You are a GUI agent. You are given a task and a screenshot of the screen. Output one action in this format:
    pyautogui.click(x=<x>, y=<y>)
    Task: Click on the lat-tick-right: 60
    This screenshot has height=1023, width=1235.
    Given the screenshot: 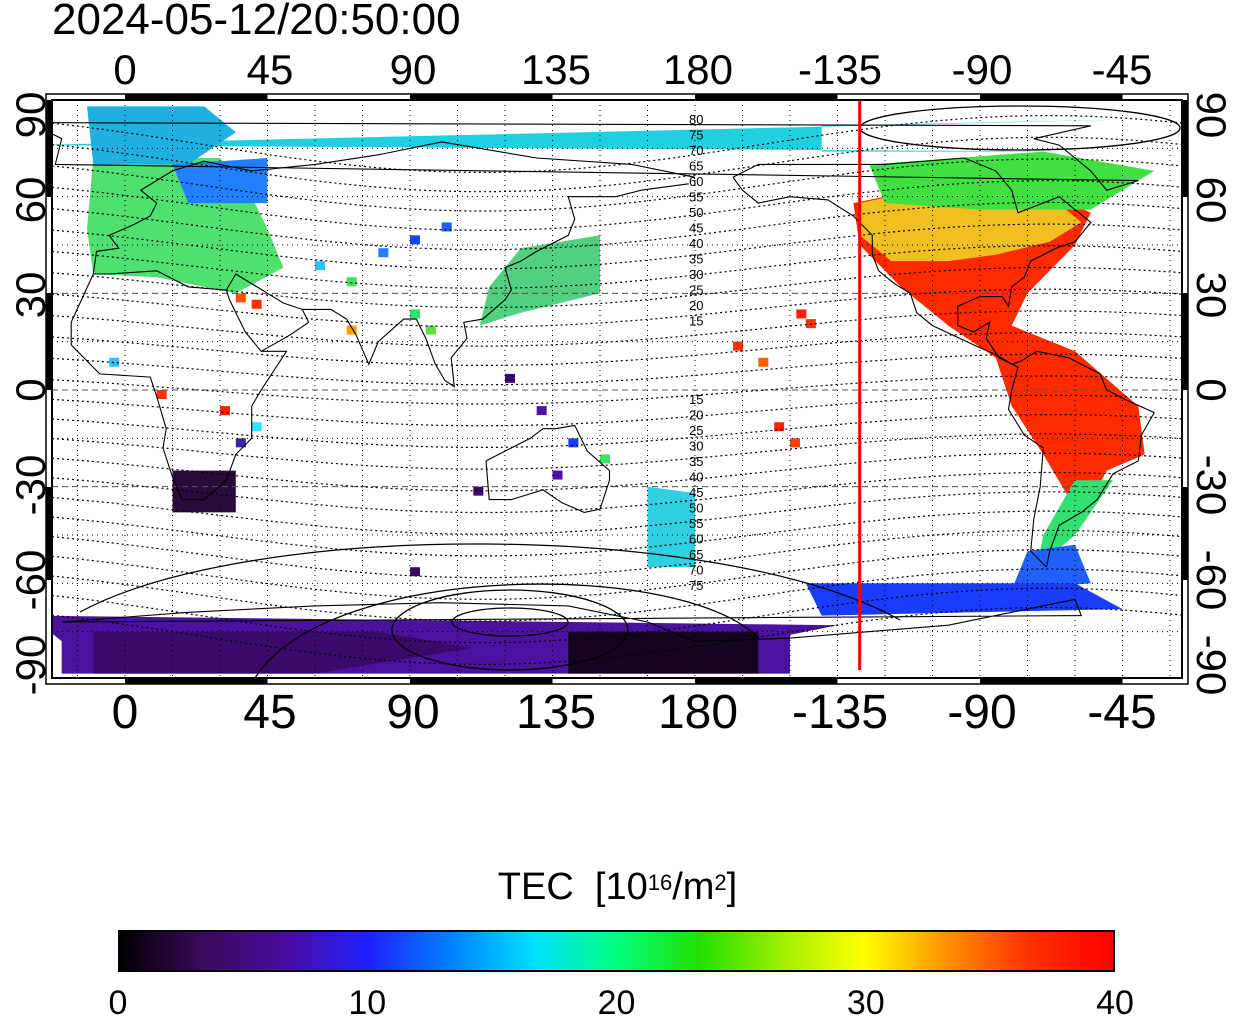 What is the action you would take?
    pyautogui.click(x=1211, y=200)
    